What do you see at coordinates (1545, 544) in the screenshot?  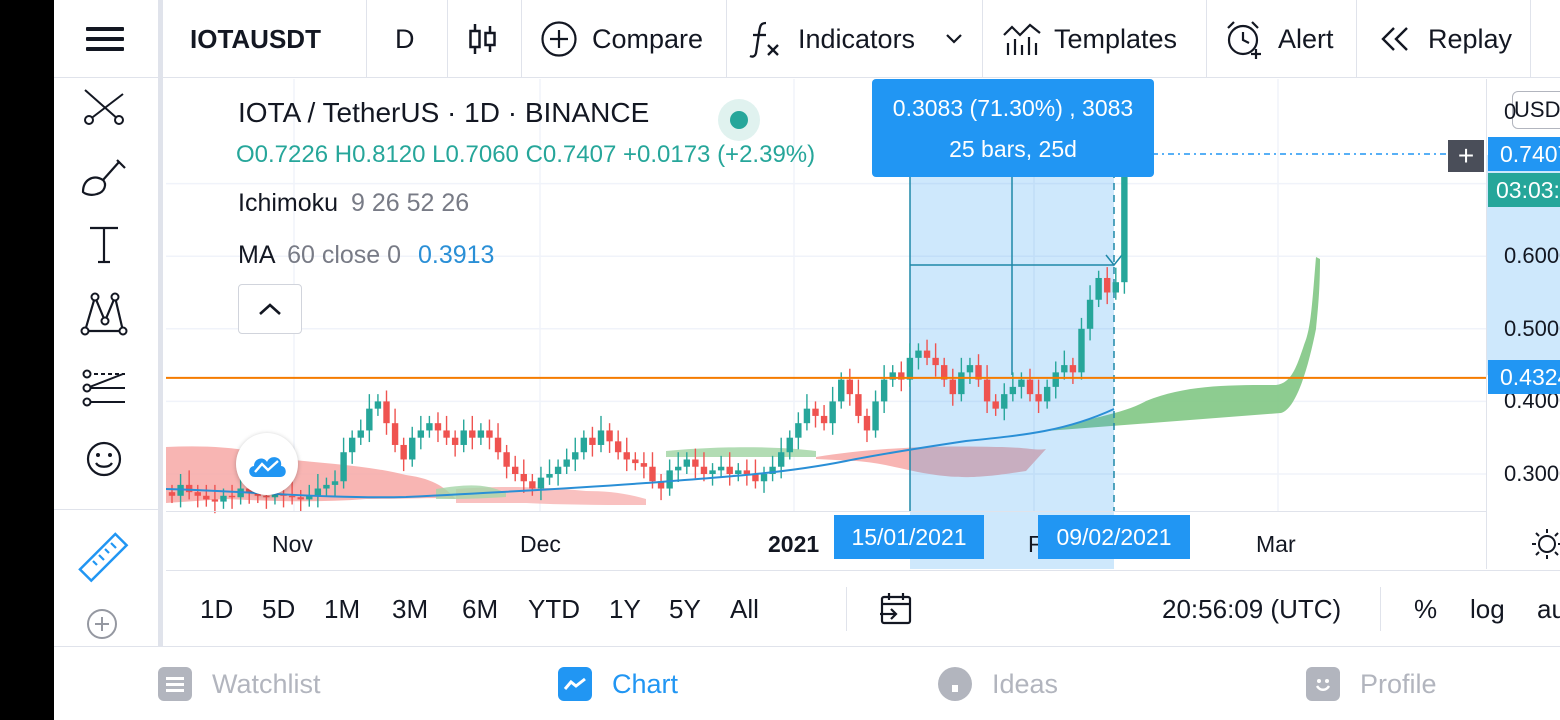 I see `chart-settings-button` at bounding box center [1545, 544].